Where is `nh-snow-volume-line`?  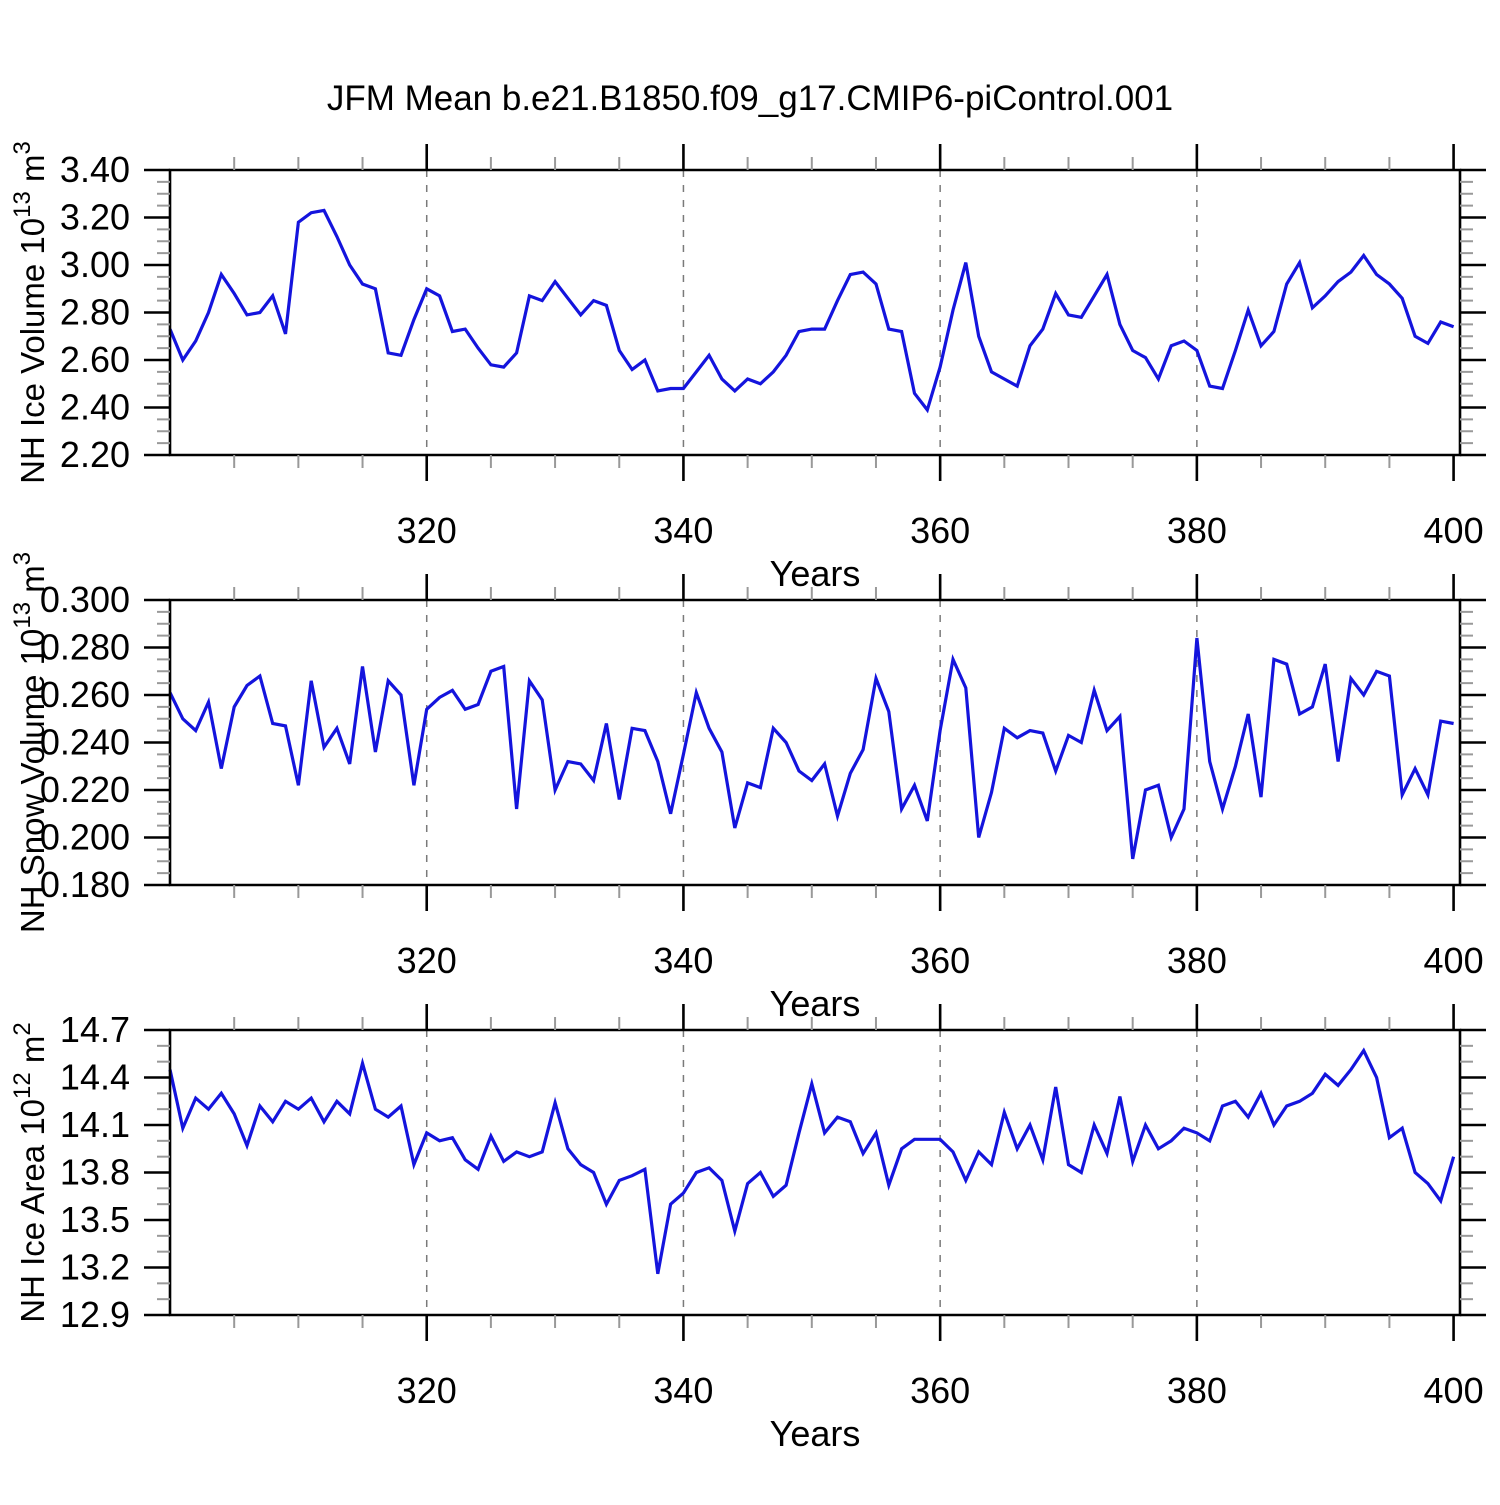
nh-snow-volume-line is located at coordinates (811, 748).